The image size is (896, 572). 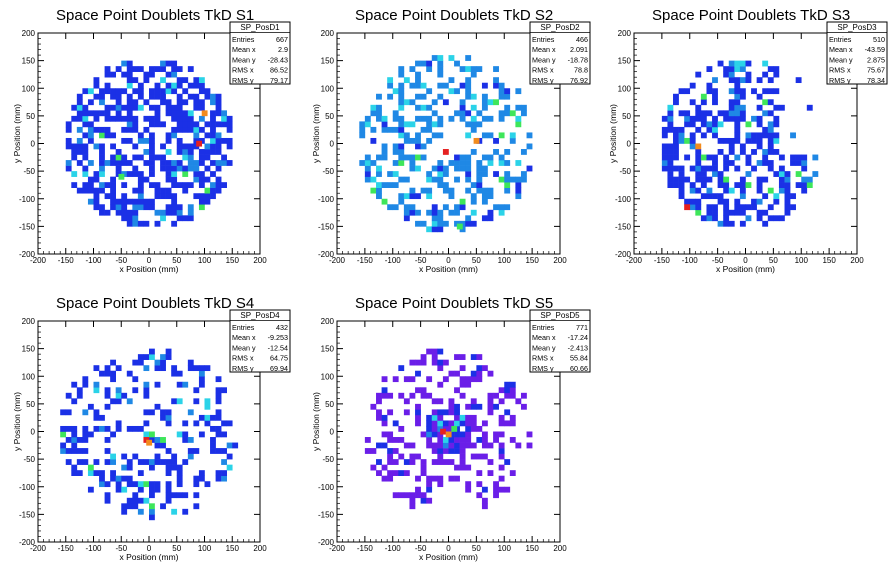 I want to click on x-axis-label: x Position (mm), so click(x=448, y=269).